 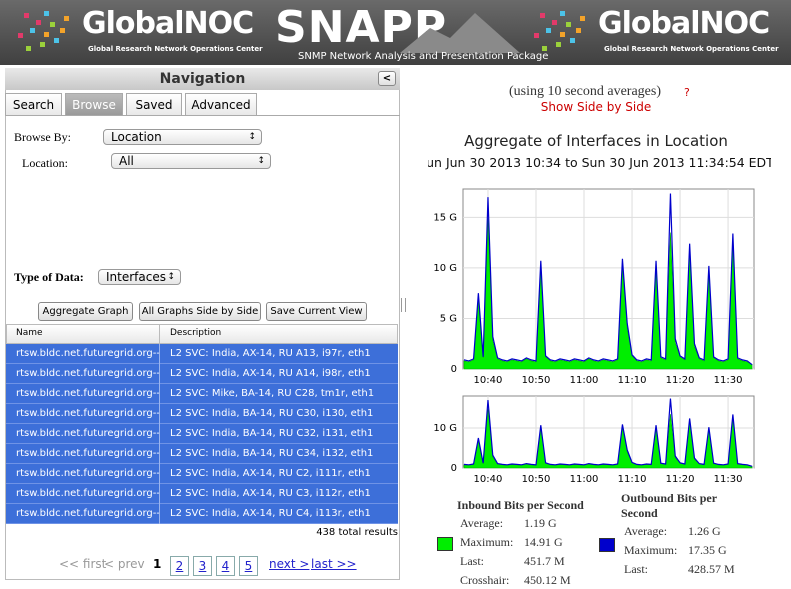 What do you see at coordinates (191, 161) in the screenshot?
I see `select: All` at bounding box center [191, 161].